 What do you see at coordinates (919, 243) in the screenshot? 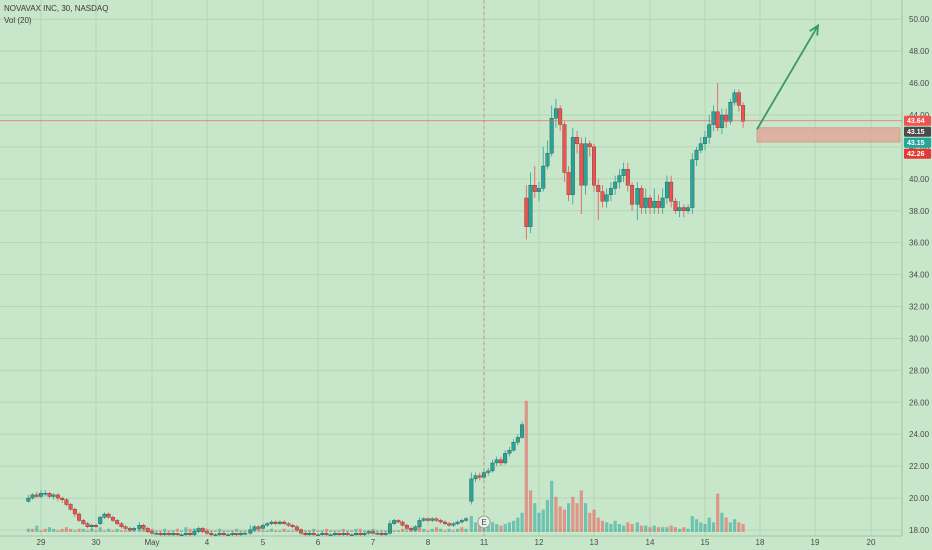
I see `y-tick-label: 36.00` at bounding box center [919, 243].